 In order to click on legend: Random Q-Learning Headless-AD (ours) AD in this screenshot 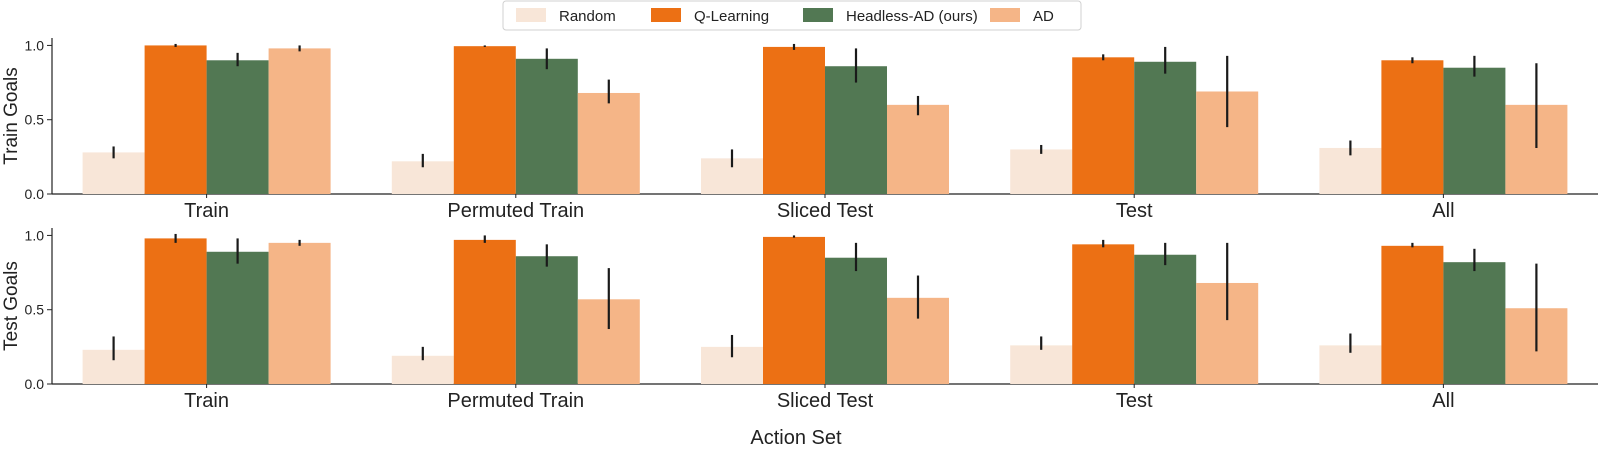, I will do `click(792, 15)`.